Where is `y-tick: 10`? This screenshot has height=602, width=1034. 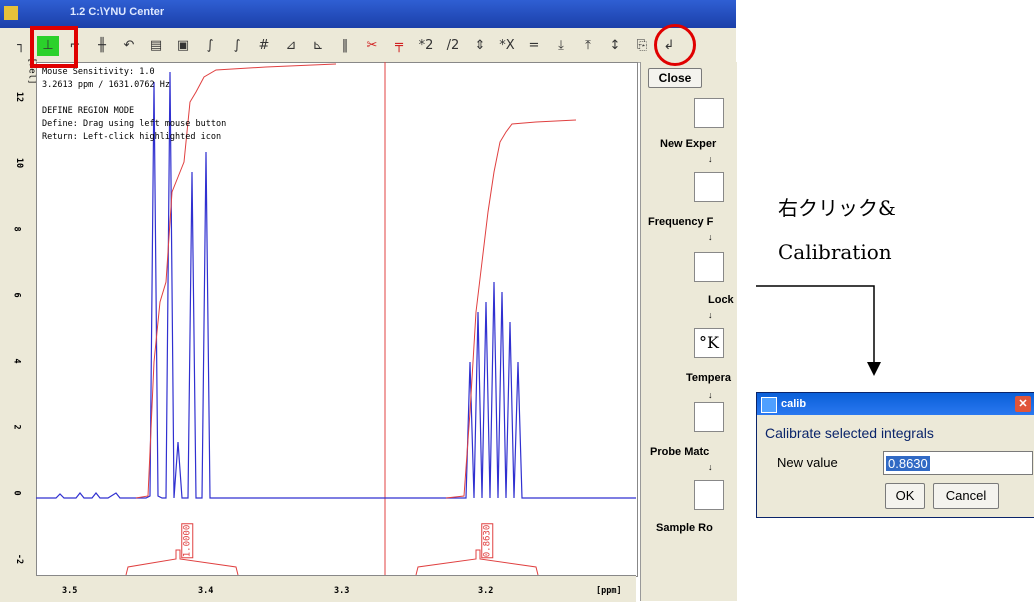
y-tick: 10 is located at coordinates (19, 163).